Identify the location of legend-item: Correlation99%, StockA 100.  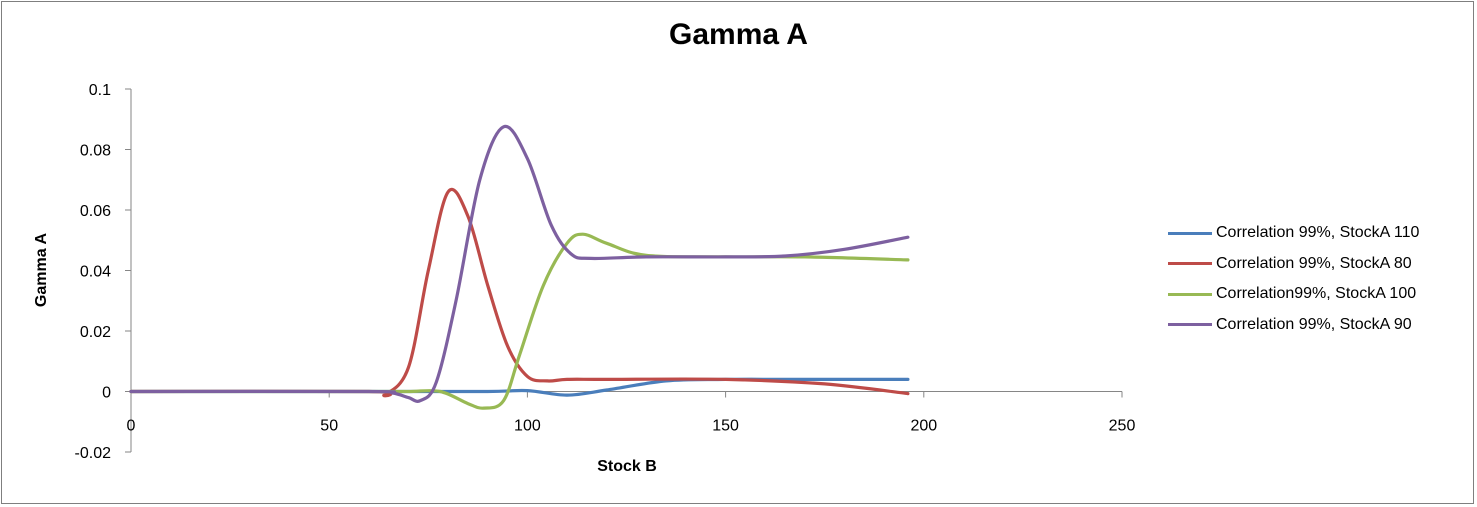
(1293, 294).